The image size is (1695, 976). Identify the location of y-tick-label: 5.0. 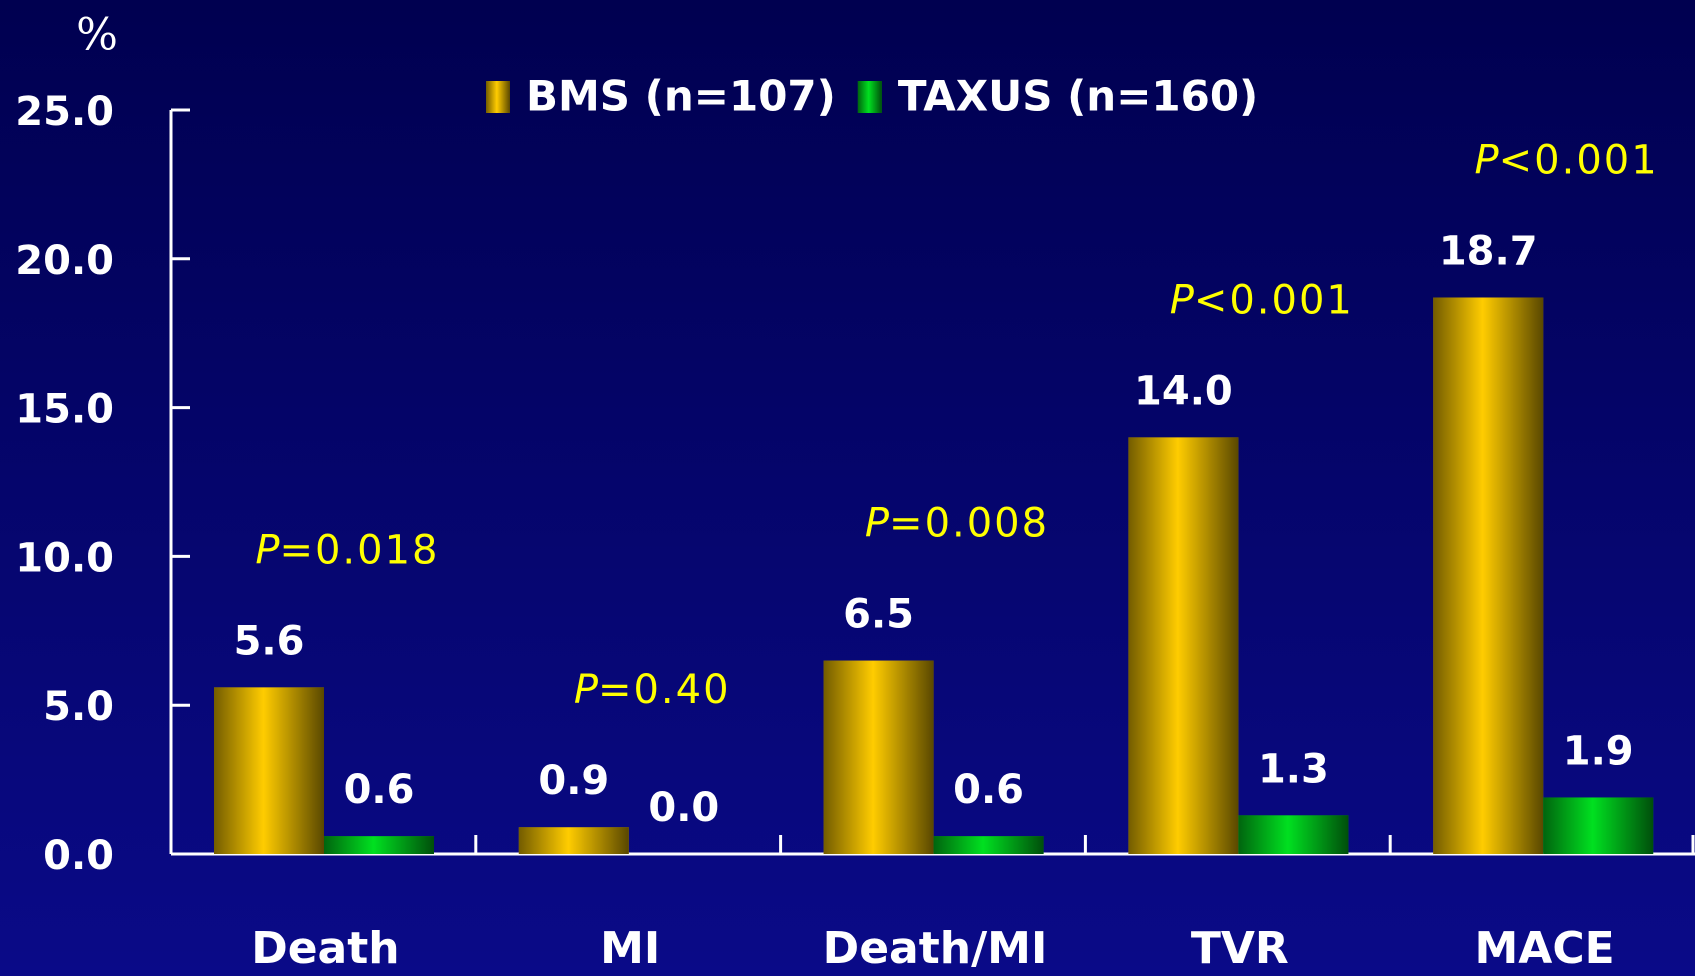
(78, 707).